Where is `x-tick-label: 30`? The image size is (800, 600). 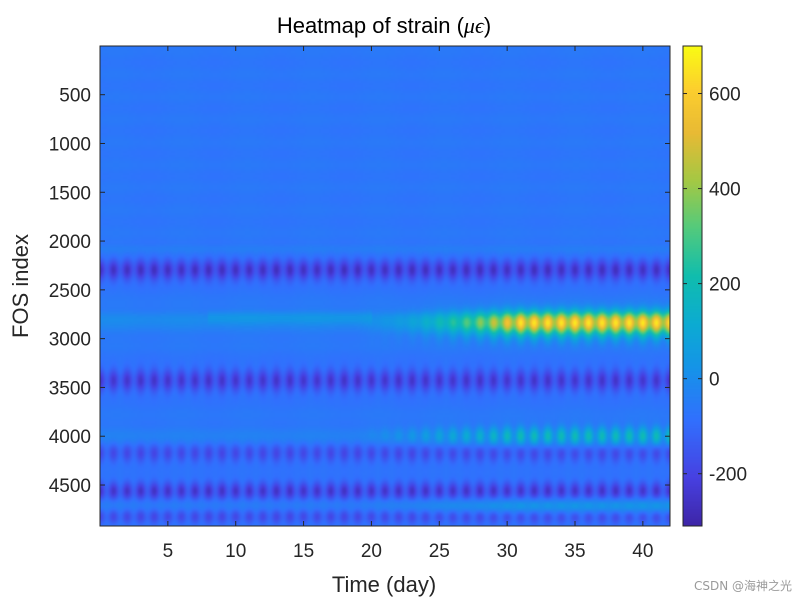
x-tick-label: 30 is located at coordinates (507, 551).